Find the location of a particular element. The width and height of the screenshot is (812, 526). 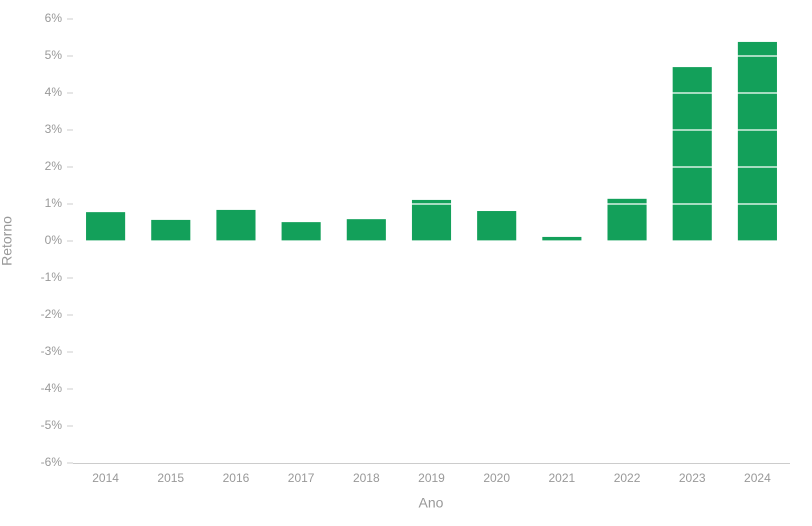

y-tick-label: -3% is located at coordinates (52, 351).